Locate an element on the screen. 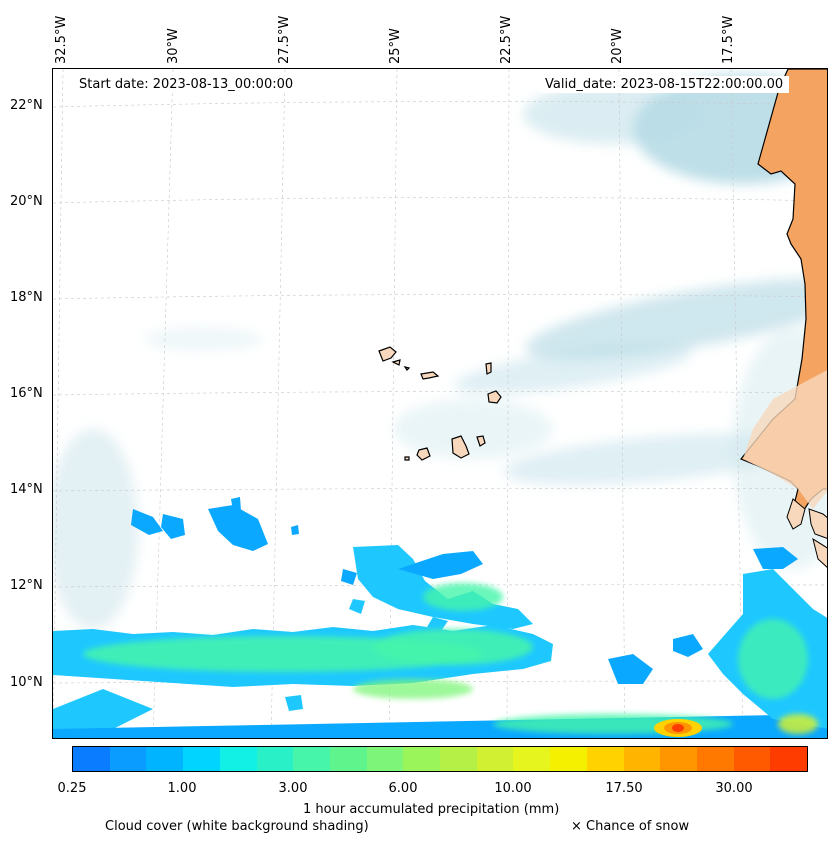  cloud-cover-note: Cloud cover (white background shading) is located at coordinates (237, 826).